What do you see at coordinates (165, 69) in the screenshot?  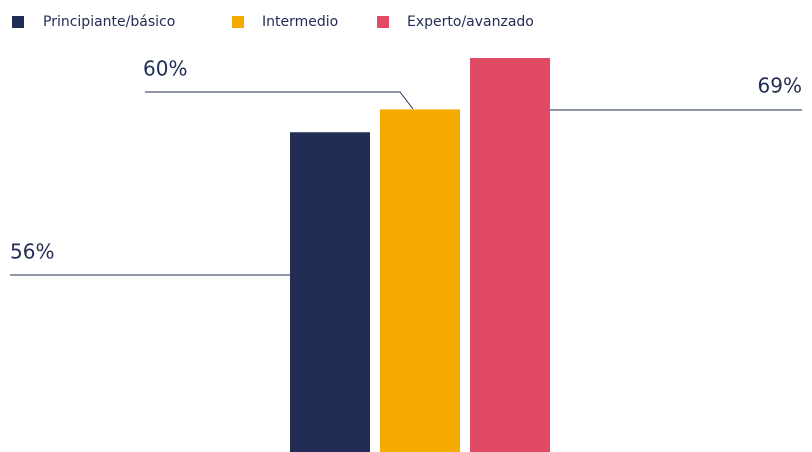 I see `value-label: 60%` at bounding box center [165, 69].